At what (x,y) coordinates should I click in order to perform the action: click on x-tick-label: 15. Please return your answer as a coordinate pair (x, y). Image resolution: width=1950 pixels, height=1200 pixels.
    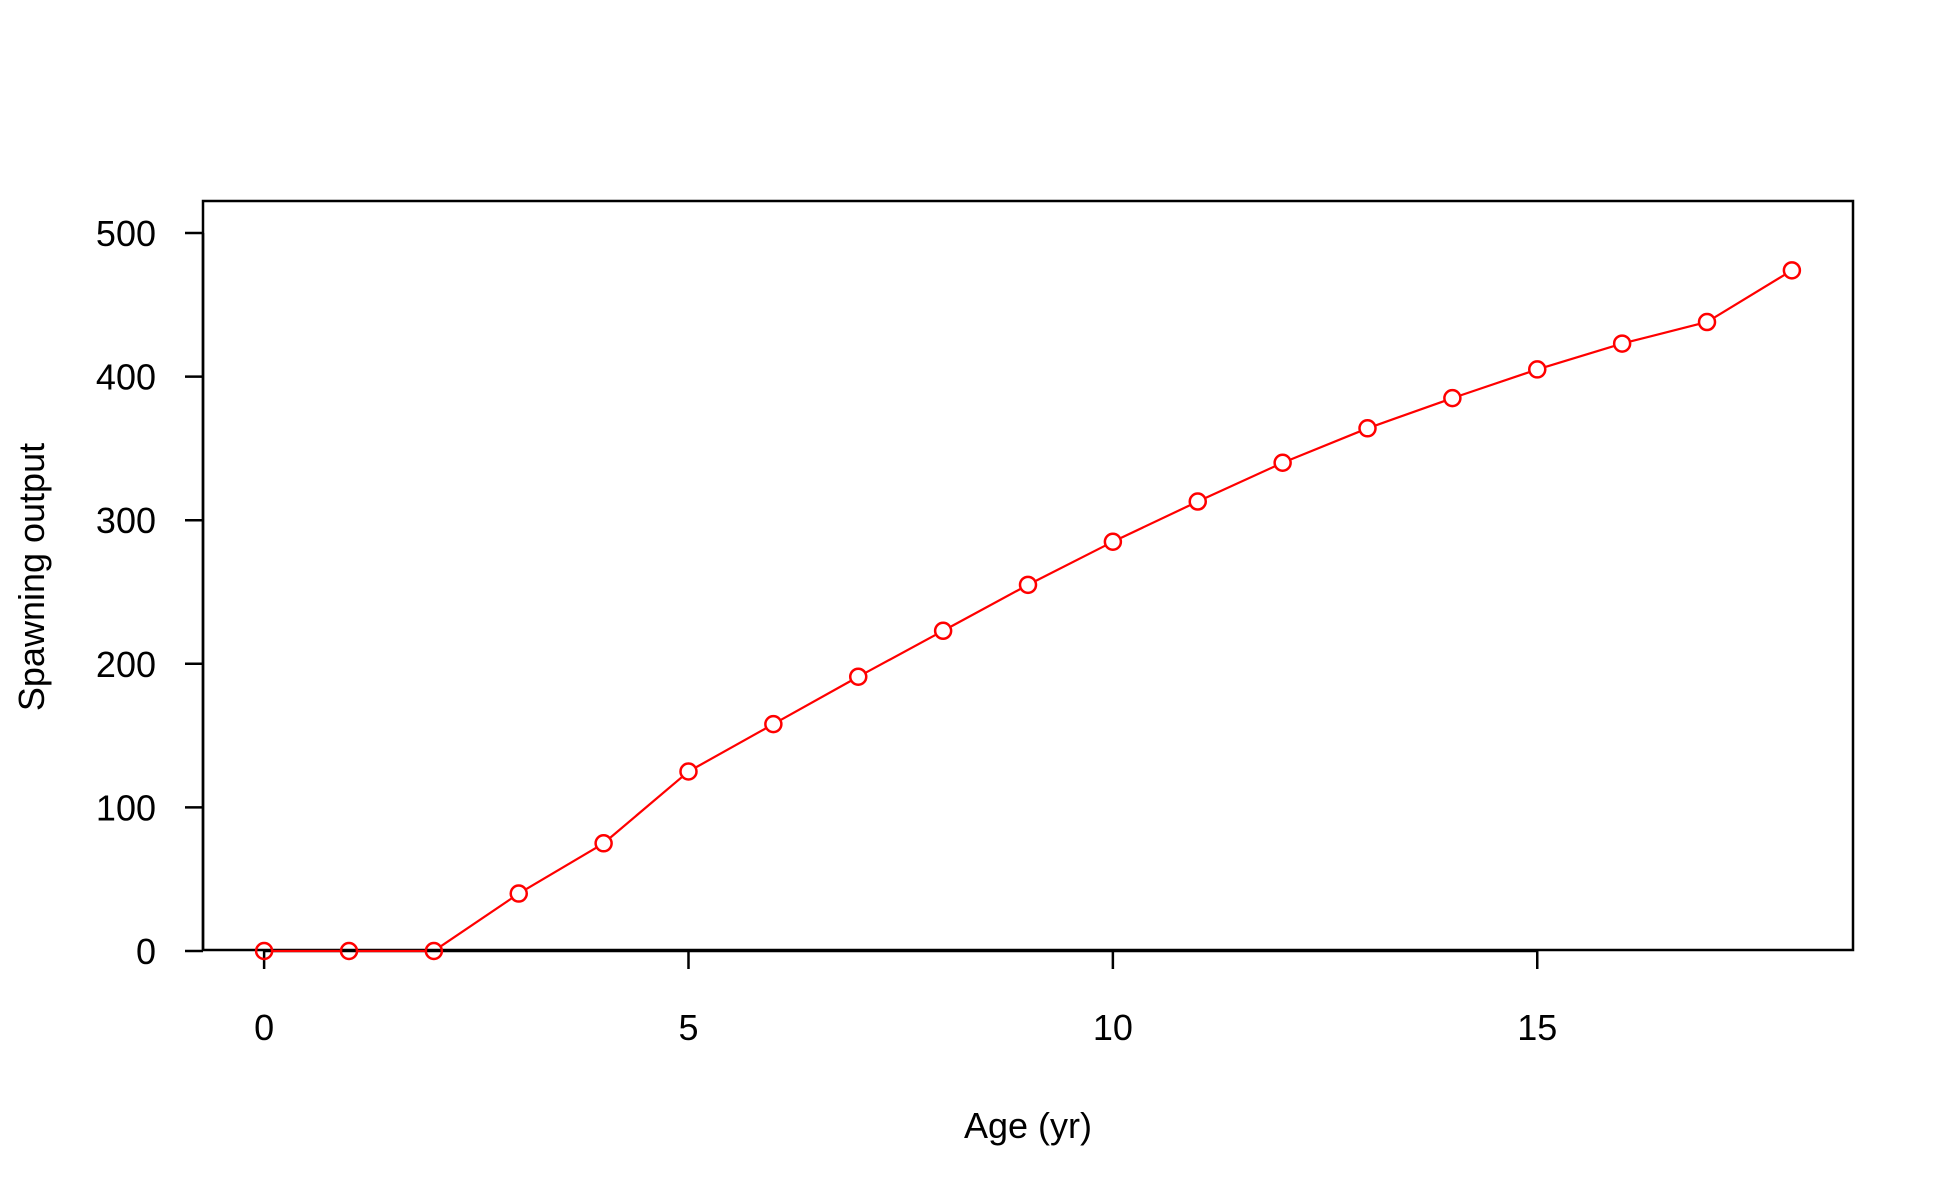
    Looking at the image, I should click on (1537, 1027).